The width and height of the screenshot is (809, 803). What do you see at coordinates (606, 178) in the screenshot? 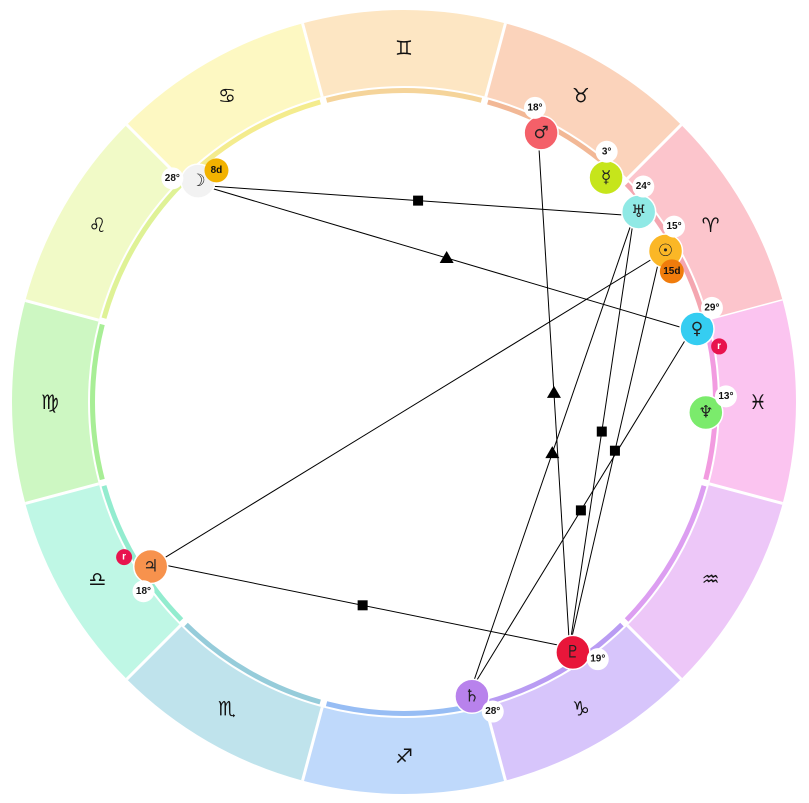
I see `mercury-glyph-icon: ☿` at bounding box center [606, 178].